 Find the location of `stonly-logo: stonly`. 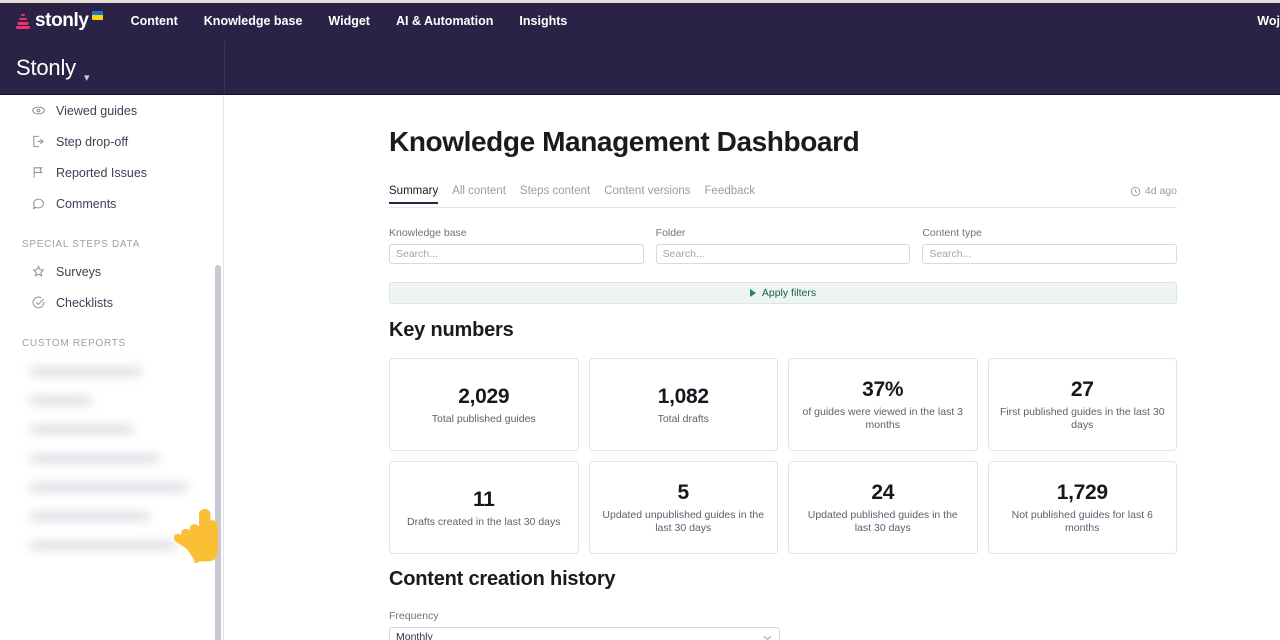

stonly-logo: stonly is located at coordinates (59, 21).